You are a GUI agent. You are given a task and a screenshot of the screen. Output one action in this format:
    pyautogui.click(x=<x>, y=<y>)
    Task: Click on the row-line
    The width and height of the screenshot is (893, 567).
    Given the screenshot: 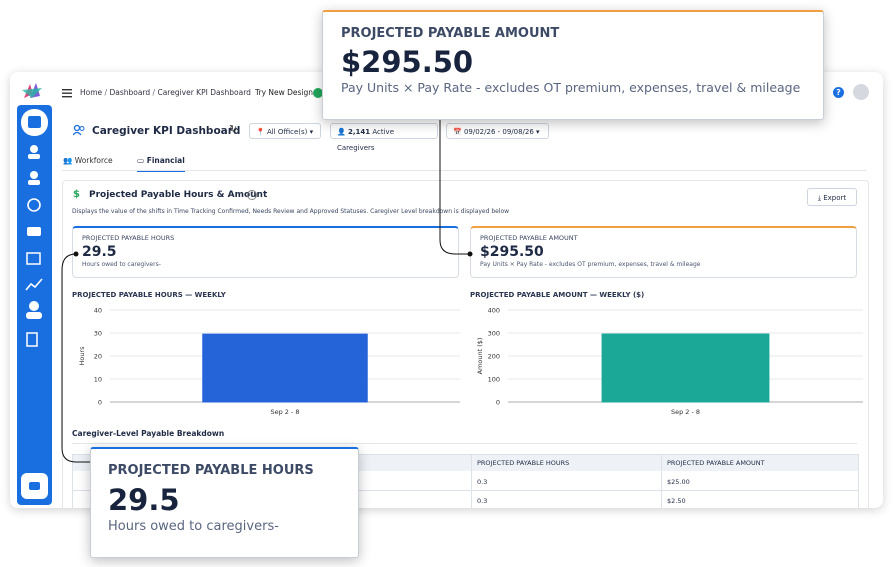 What is the action you would take?
    pyautogui.click(x=465, y=490)
    